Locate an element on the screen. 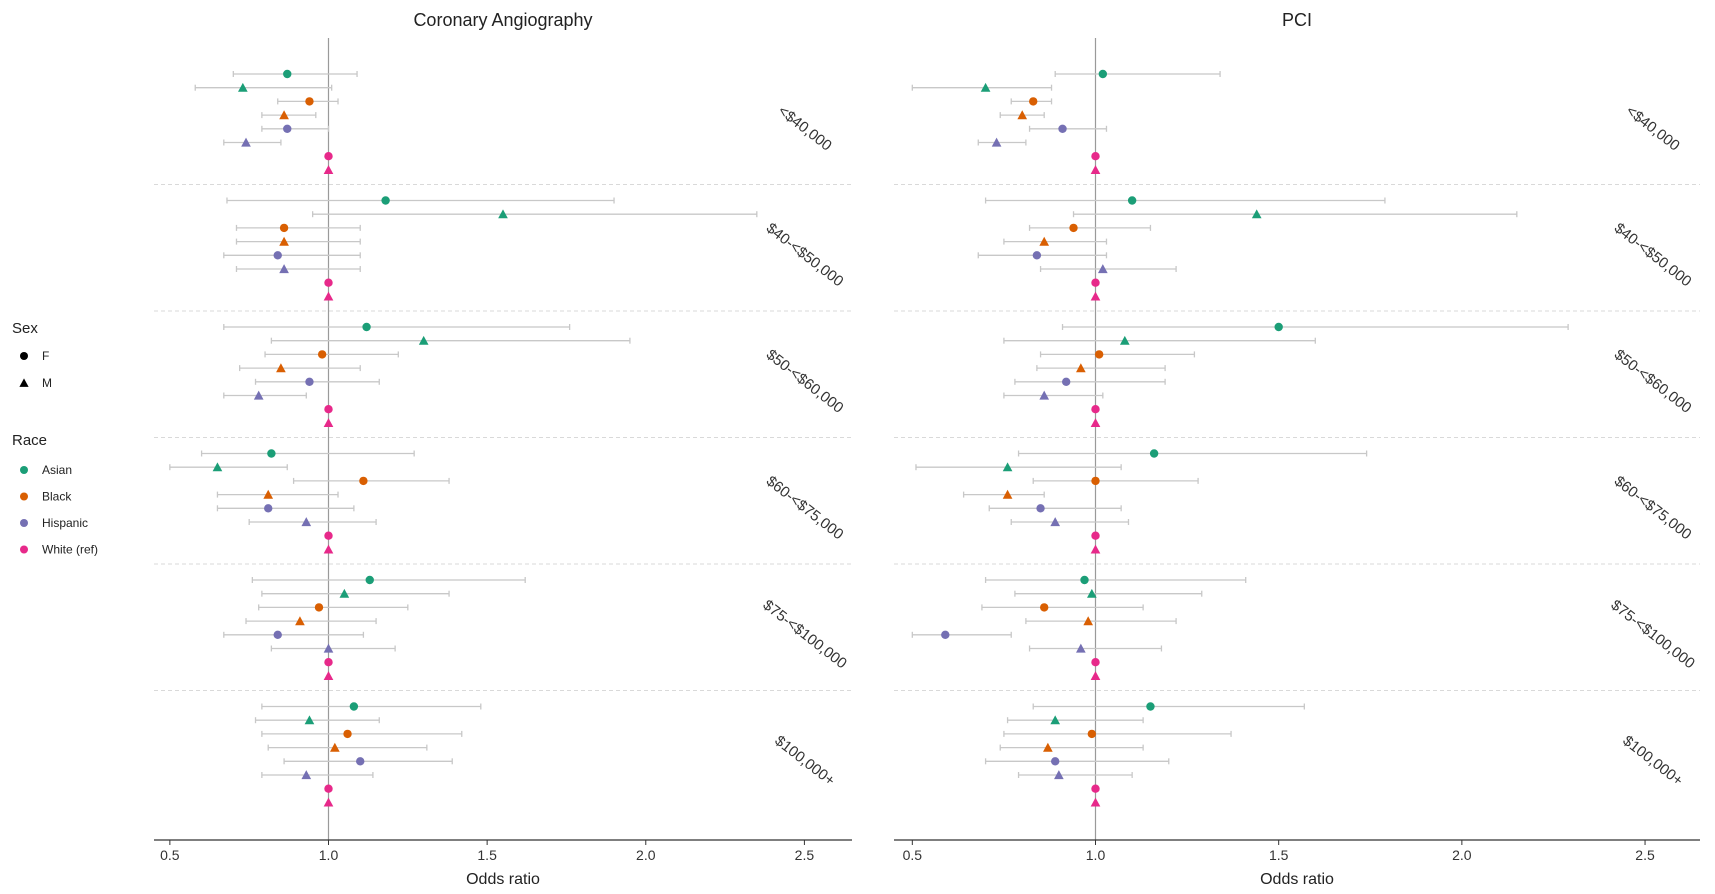 This screenshot has height=894, width=1715. group-label: $75-<$100,000 is located at coordinates (805, 635).